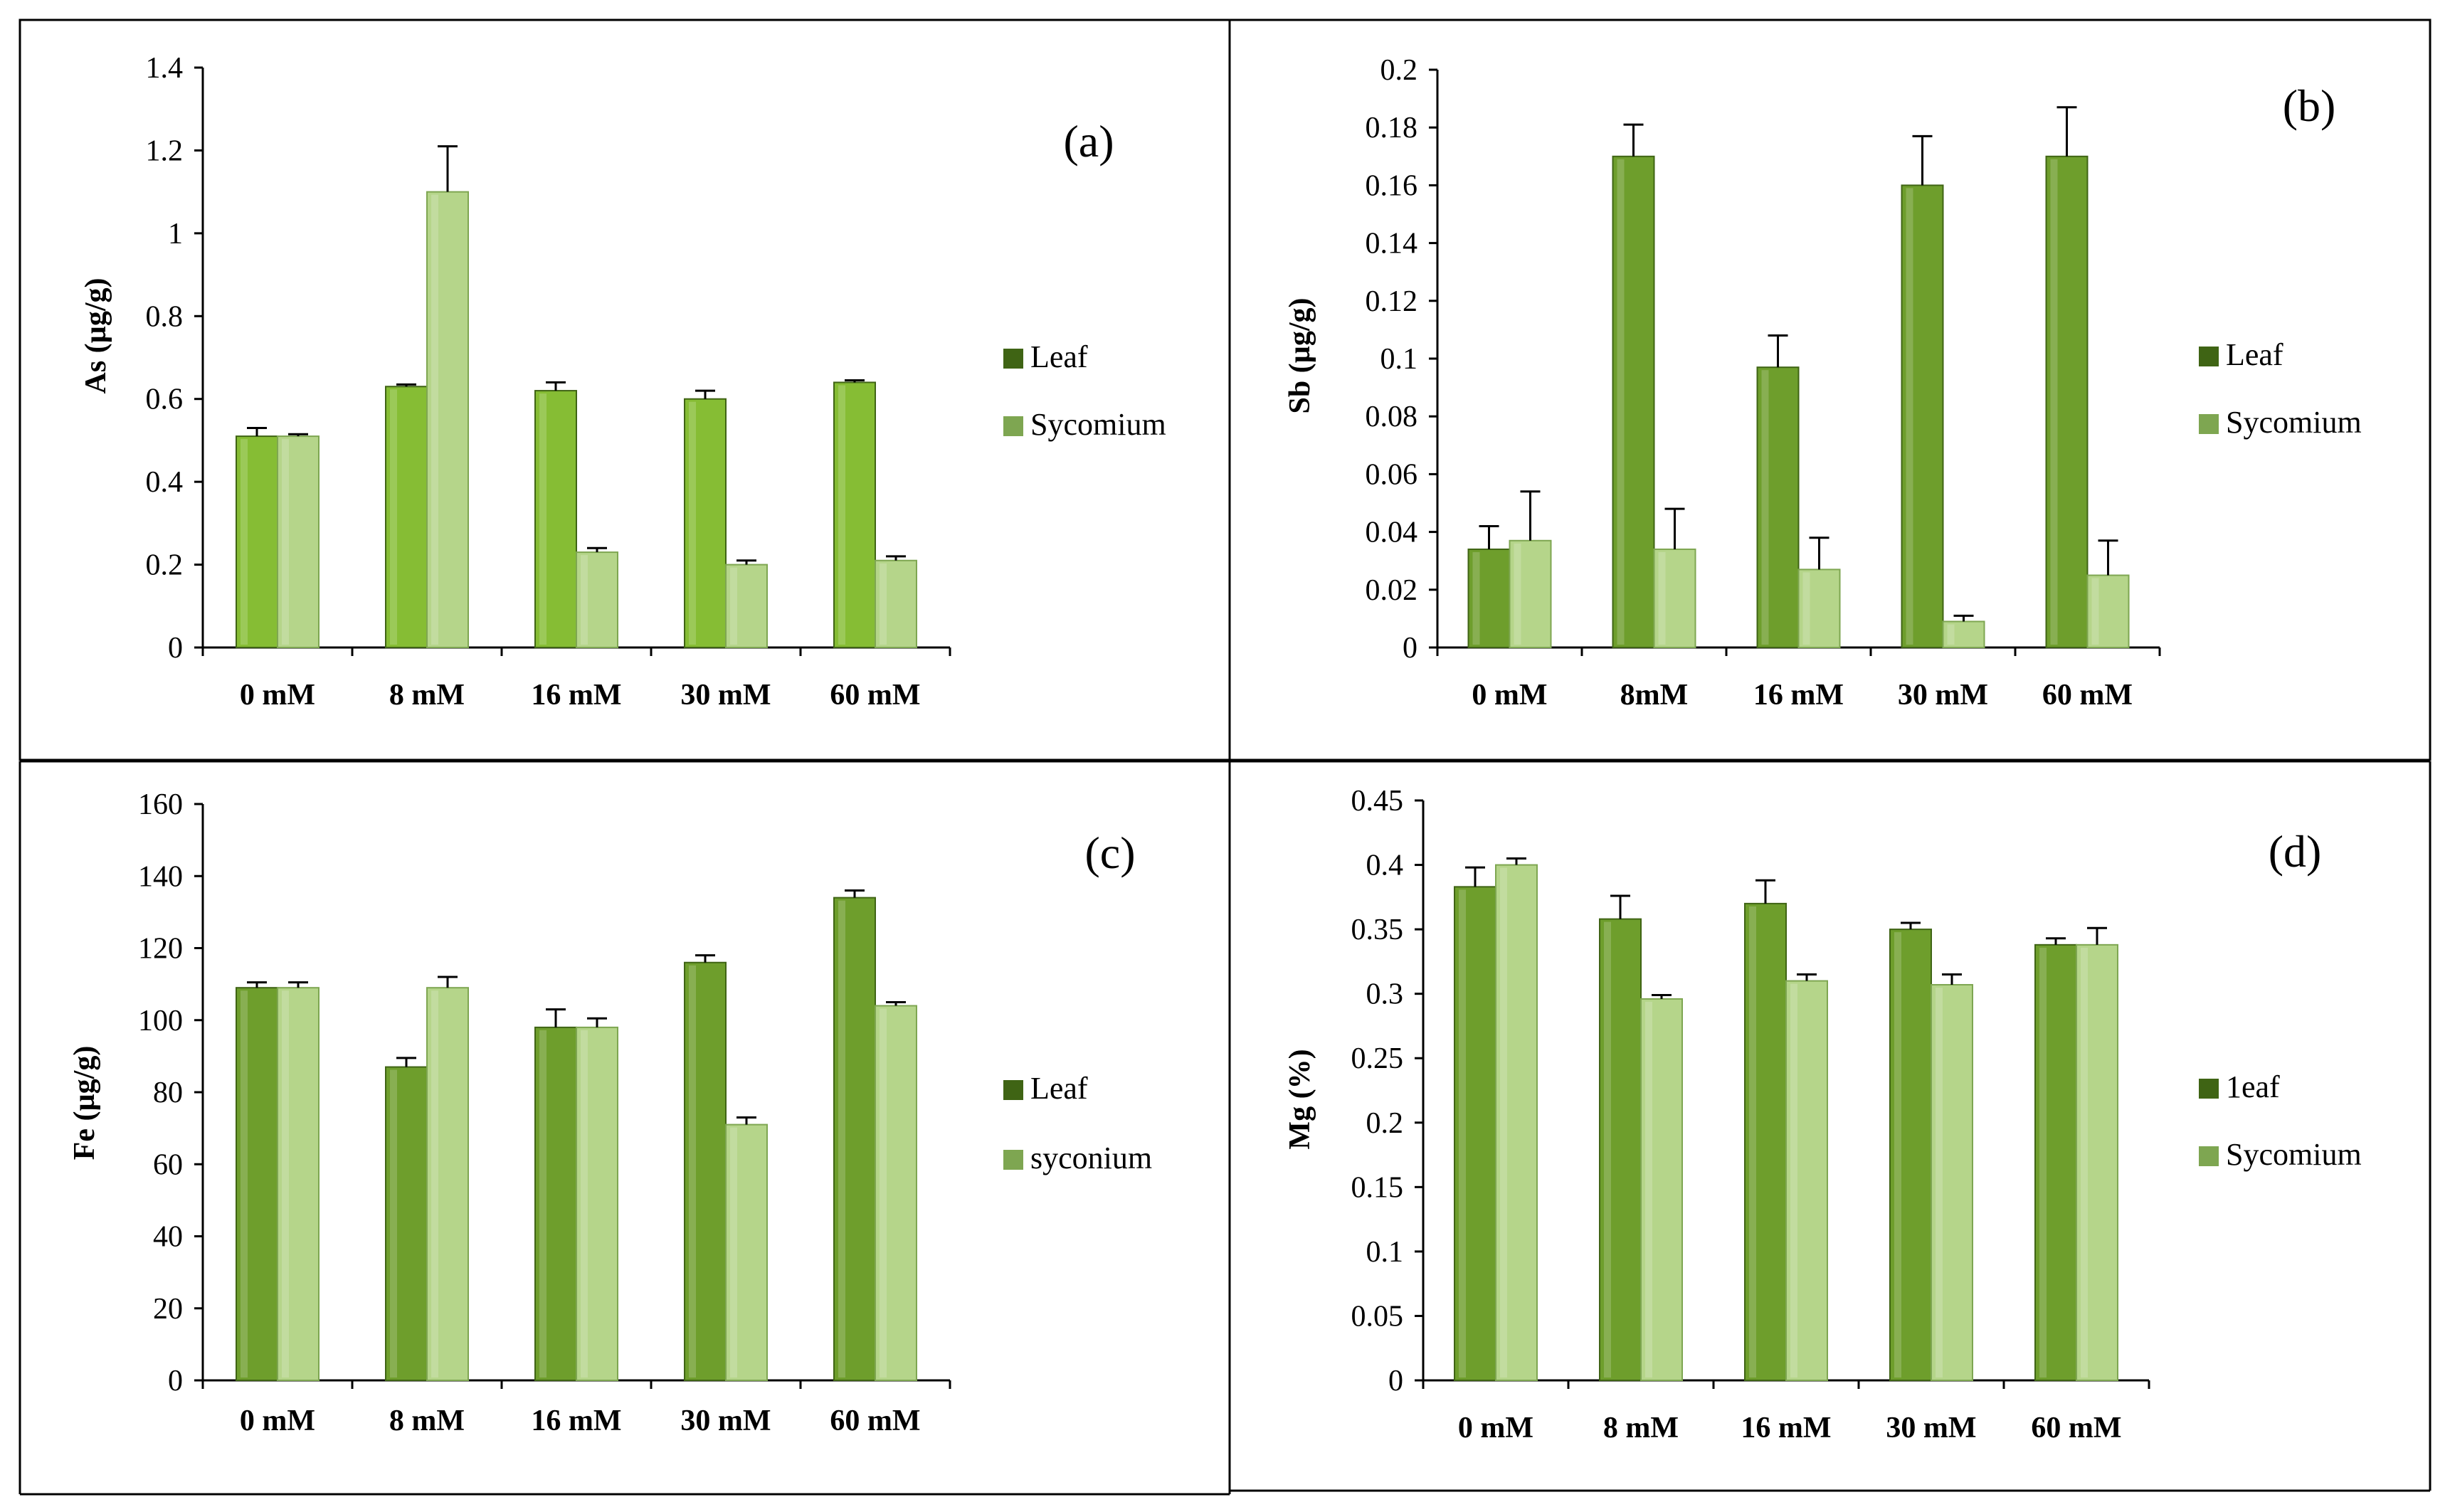 Image resolution: width=2450 pixels, height=1512 pixels. Describe the element at coordinates (1013, 426) in the screenshot. I see `legend-swatch-syconium-a` at that location.